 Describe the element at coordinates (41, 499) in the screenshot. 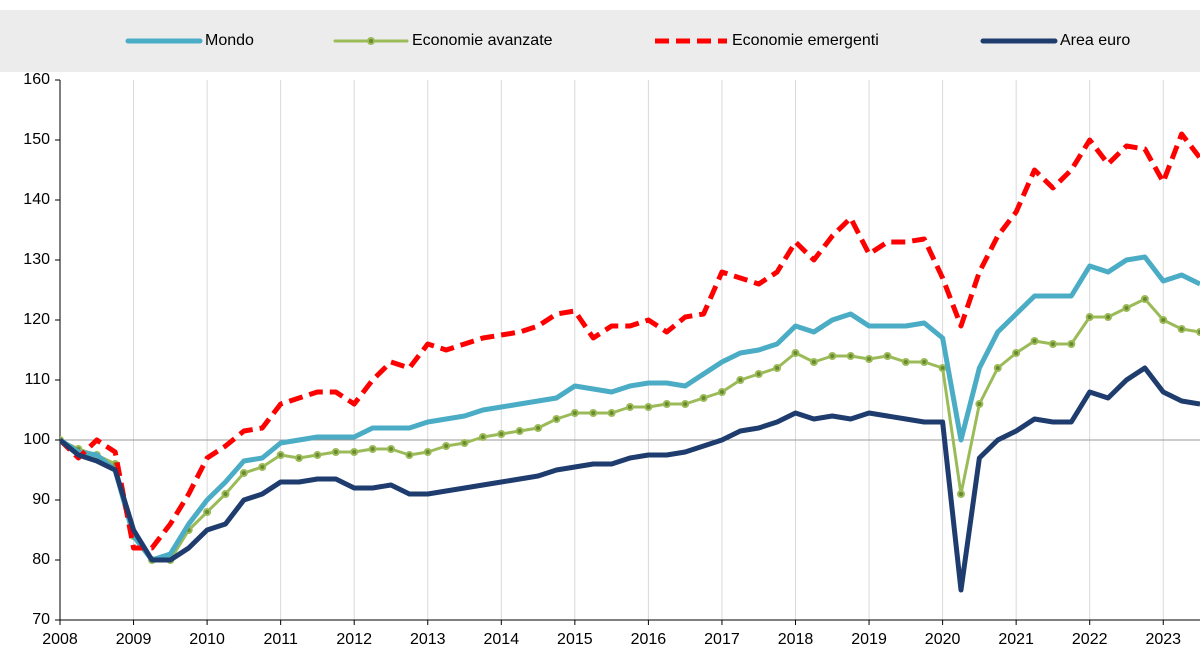

I see `y-tick-label: 90` at that location.